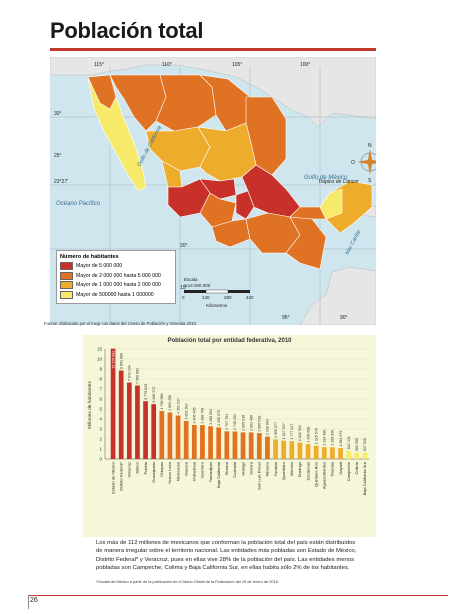 The width and height of the screenshot is (474, 614). What do you see at coordinates (365, 444) in the screenshot?
I see `bar-value-label: 637 026` at bounding box center [365, 444].